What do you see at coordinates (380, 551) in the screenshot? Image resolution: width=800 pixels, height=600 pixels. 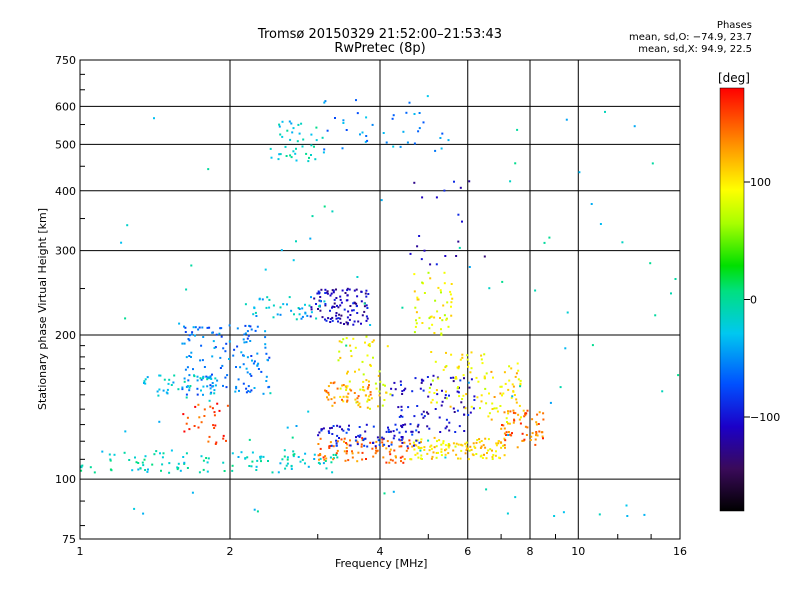 I see `x-tick-label: 4` at bounding box center [380, 551].